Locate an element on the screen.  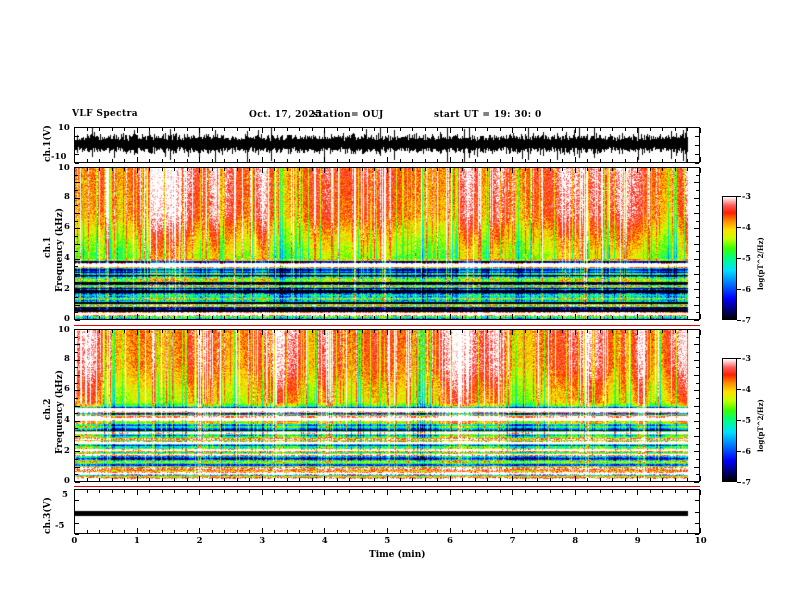
figure-station: station= OUJ is located at coordinates (348, 115).